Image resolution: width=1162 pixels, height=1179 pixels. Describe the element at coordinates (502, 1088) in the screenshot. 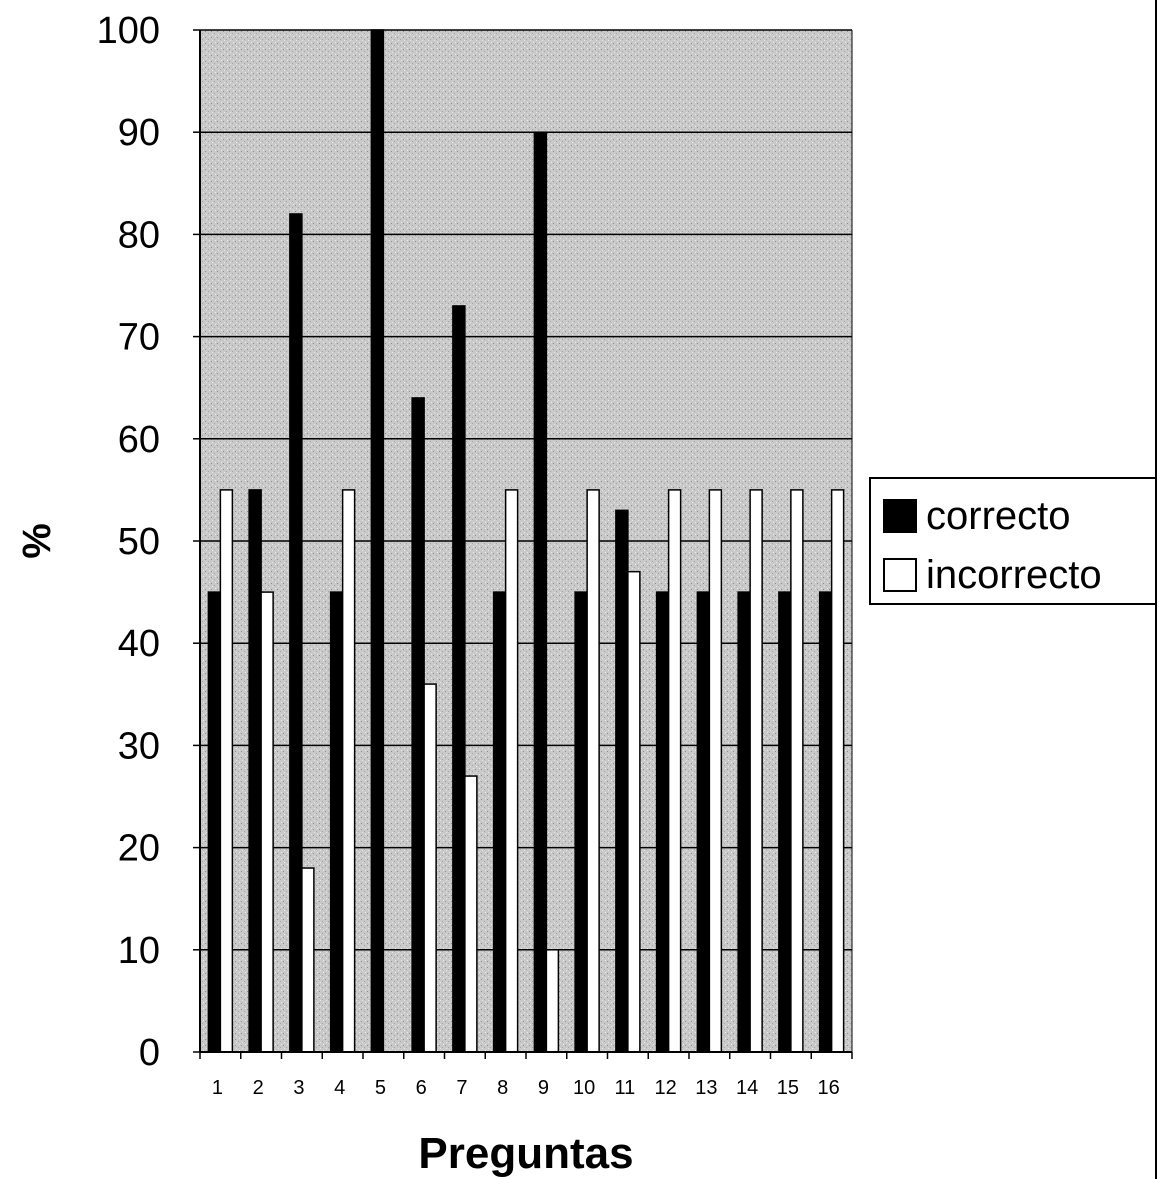

I see `x-tick-label: 8` at that location.